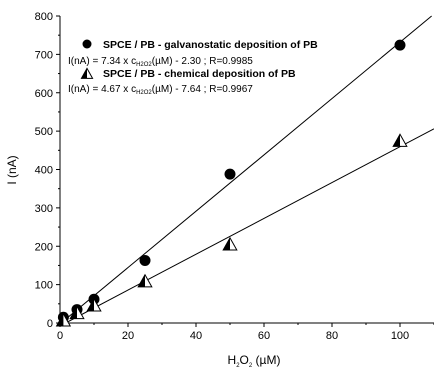 The width and height of the screenshot is (434, 369). What do you see at coordinates (44, 94) in the screenshot?
I see `y-tick-label: 600` at bounding box center [44, 94].